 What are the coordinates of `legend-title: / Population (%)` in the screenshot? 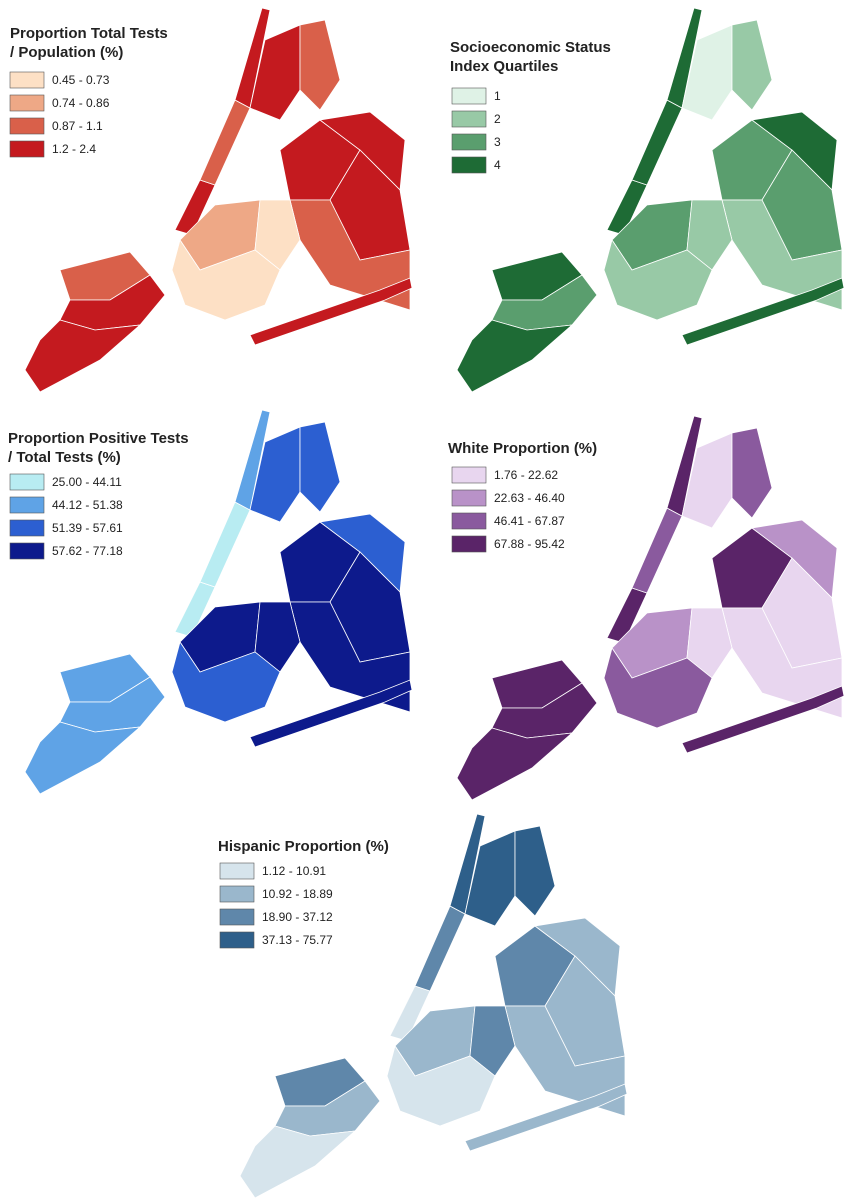 It's located at (66, 52).